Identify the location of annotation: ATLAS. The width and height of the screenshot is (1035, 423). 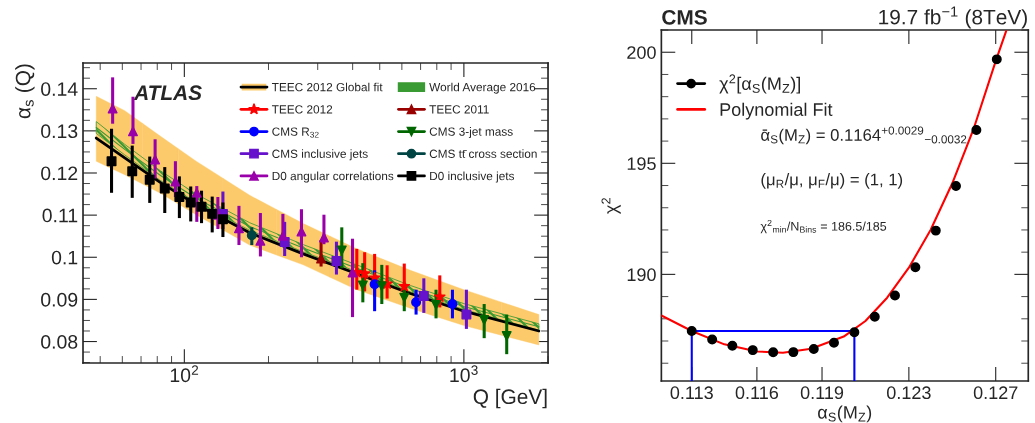
(167, 93).